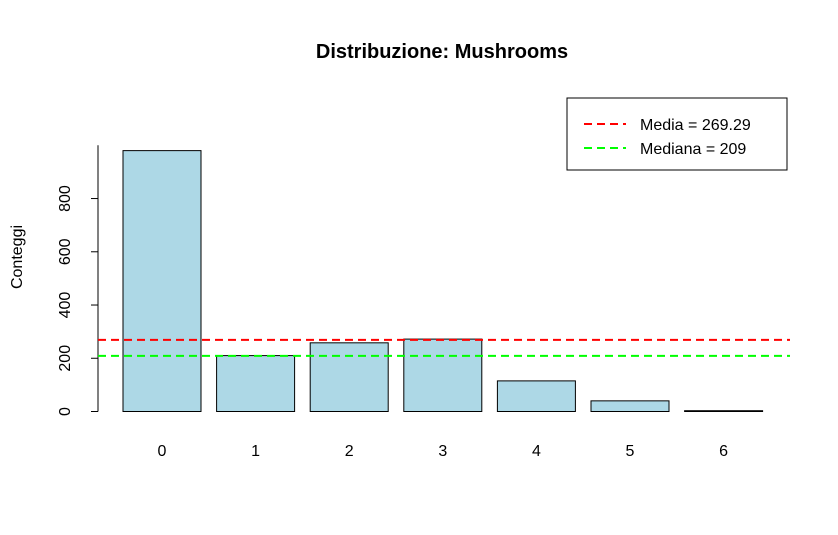  Describe the element at coordinates (255, 451) in the screenshot. I see `x-tick-label: 1` at that location.